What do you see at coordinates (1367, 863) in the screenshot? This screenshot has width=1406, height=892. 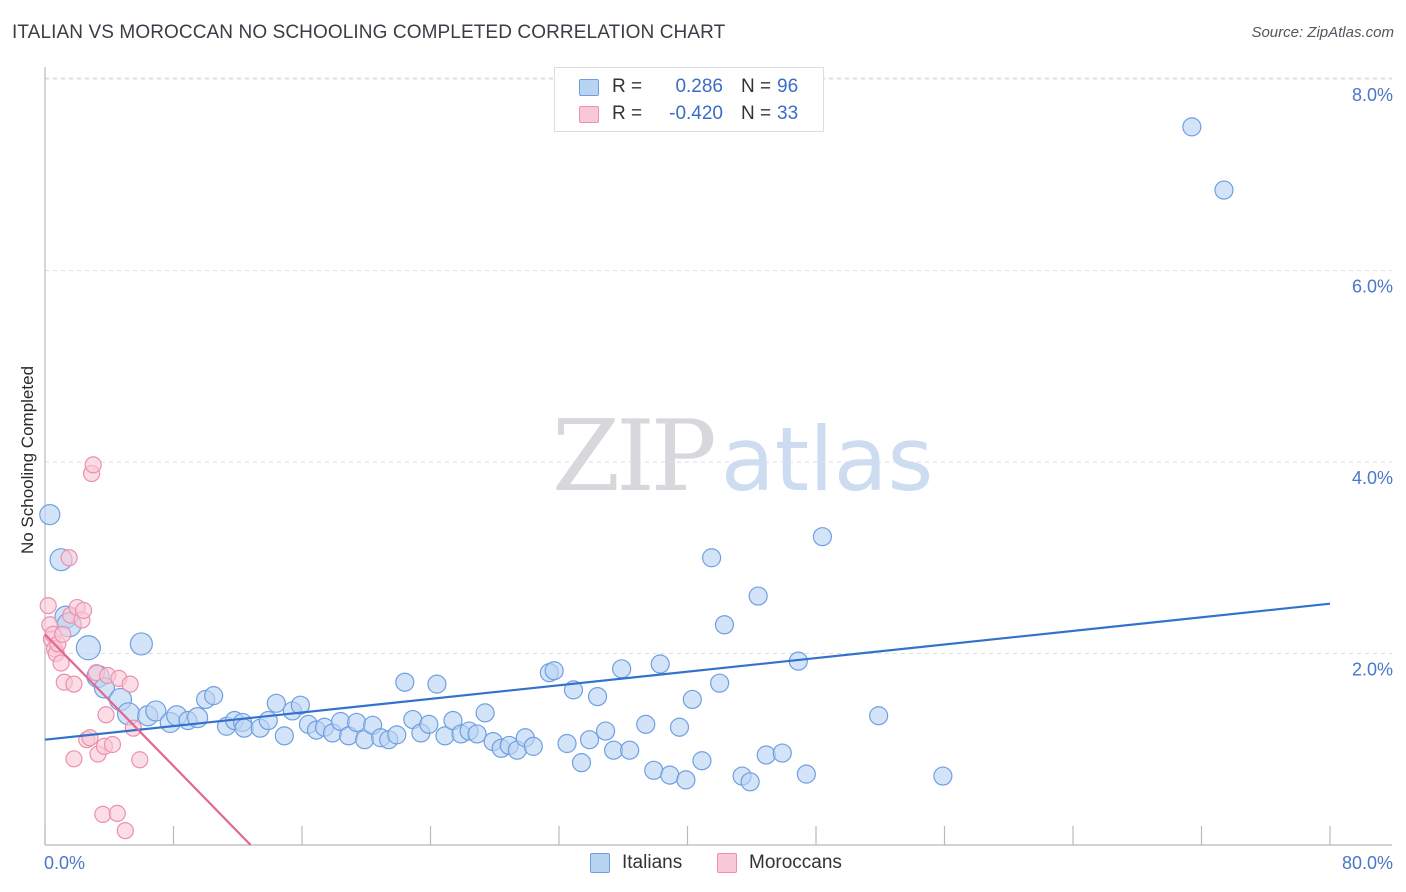 I see `x-tick-label: 80.0%` at bounding box center [1367, 863].